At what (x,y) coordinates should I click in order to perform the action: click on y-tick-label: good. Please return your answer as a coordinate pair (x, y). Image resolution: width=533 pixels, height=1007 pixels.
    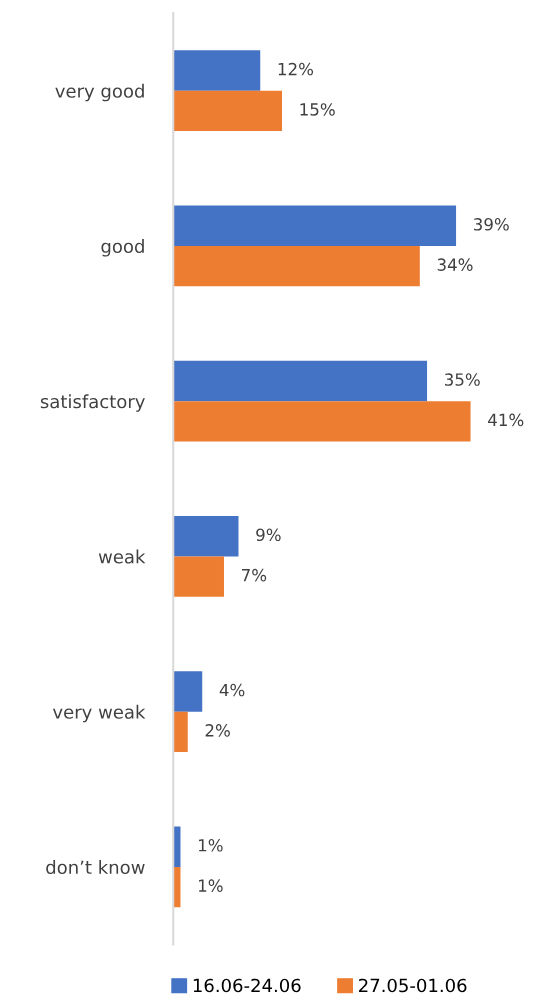
    Looking at the image, I should click on (122, 248).